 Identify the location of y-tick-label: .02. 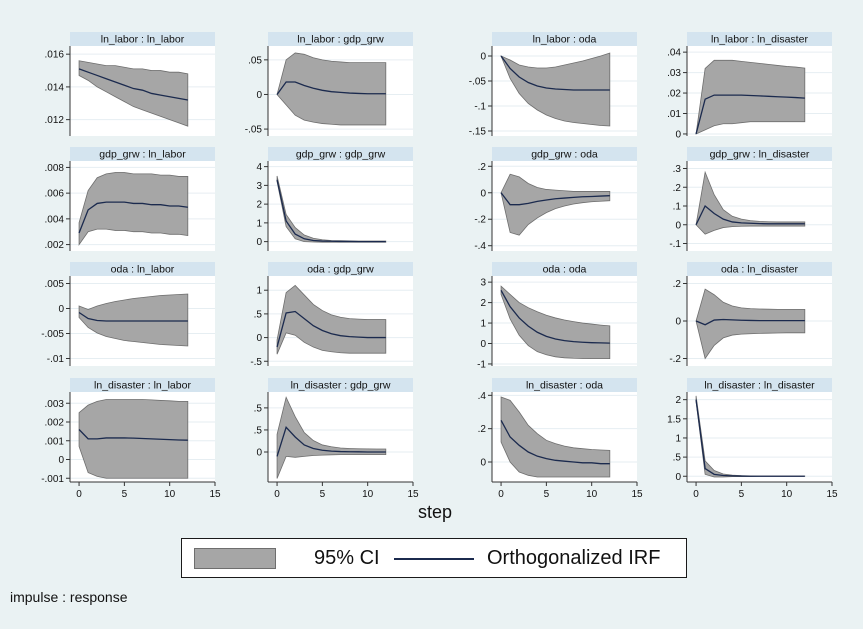
(674, 94).